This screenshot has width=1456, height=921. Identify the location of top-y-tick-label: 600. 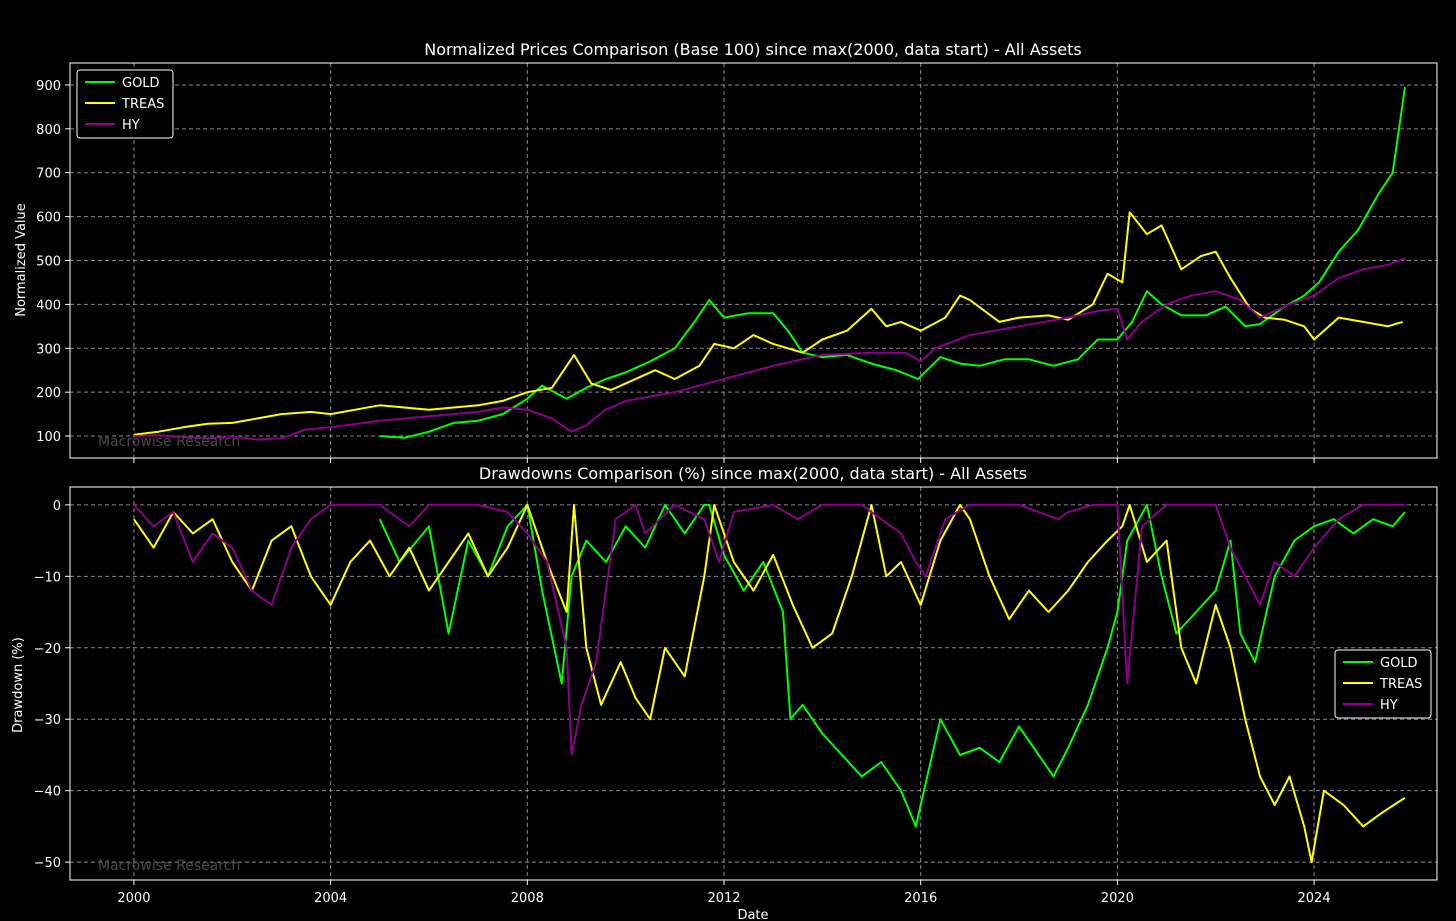
(48, 218).